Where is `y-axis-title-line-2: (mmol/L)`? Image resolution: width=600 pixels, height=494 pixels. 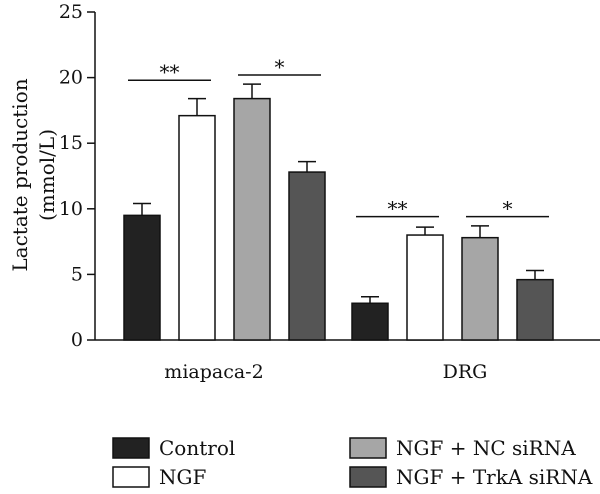
y-axis-title-line-2: (mmol/L) is located at coordinates (47, 175).